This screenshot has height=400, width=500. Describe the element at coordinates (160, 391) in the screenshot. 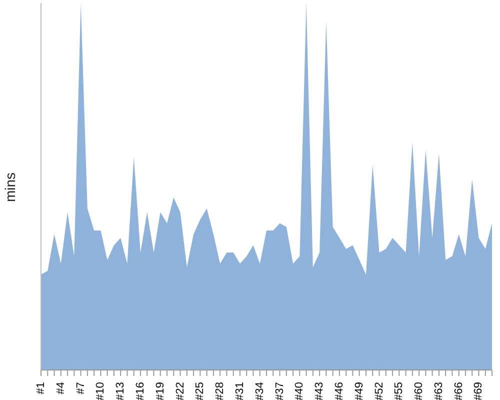

I see `x-tick-label: #19` at that location.